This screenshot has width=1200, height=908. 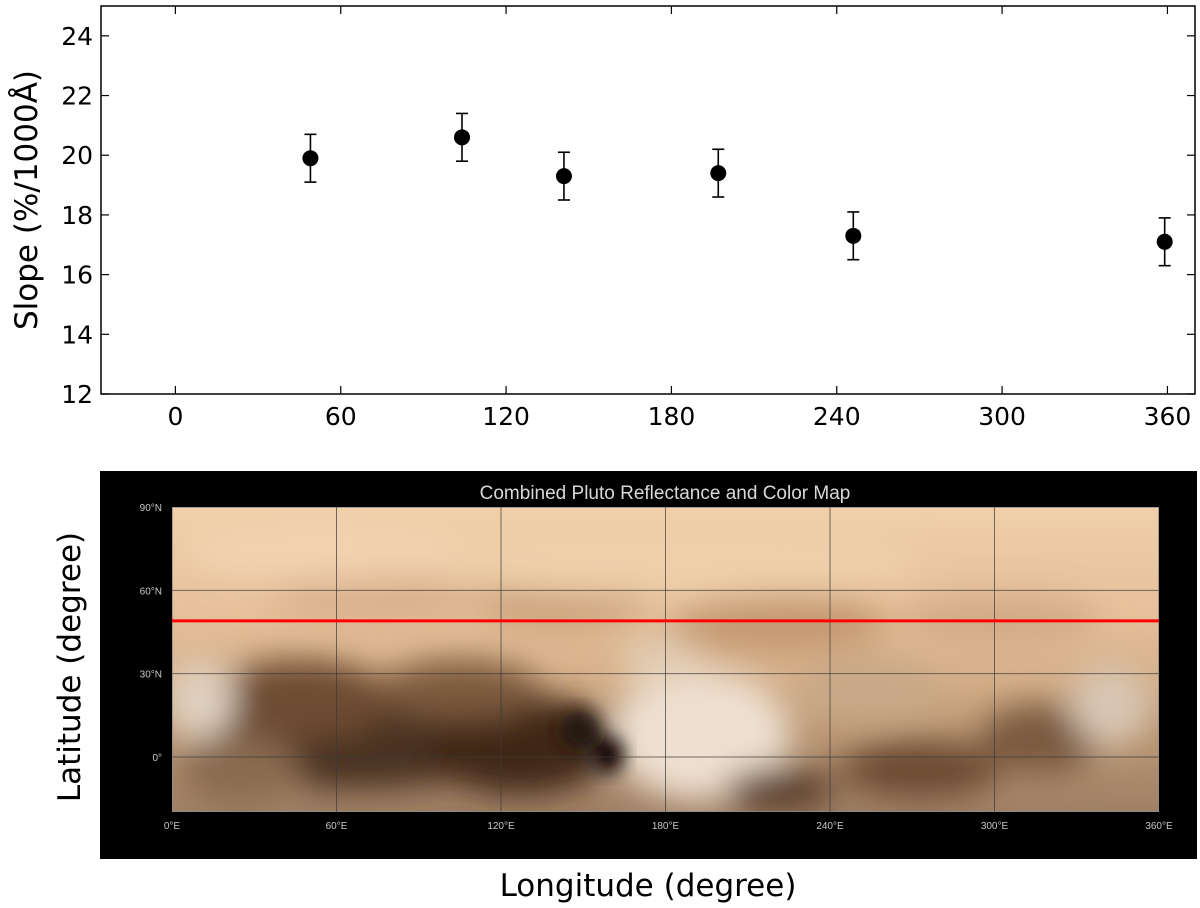 I want to click on y-axis-title: Slope (%/1000Å), so click(x=27, y=200).